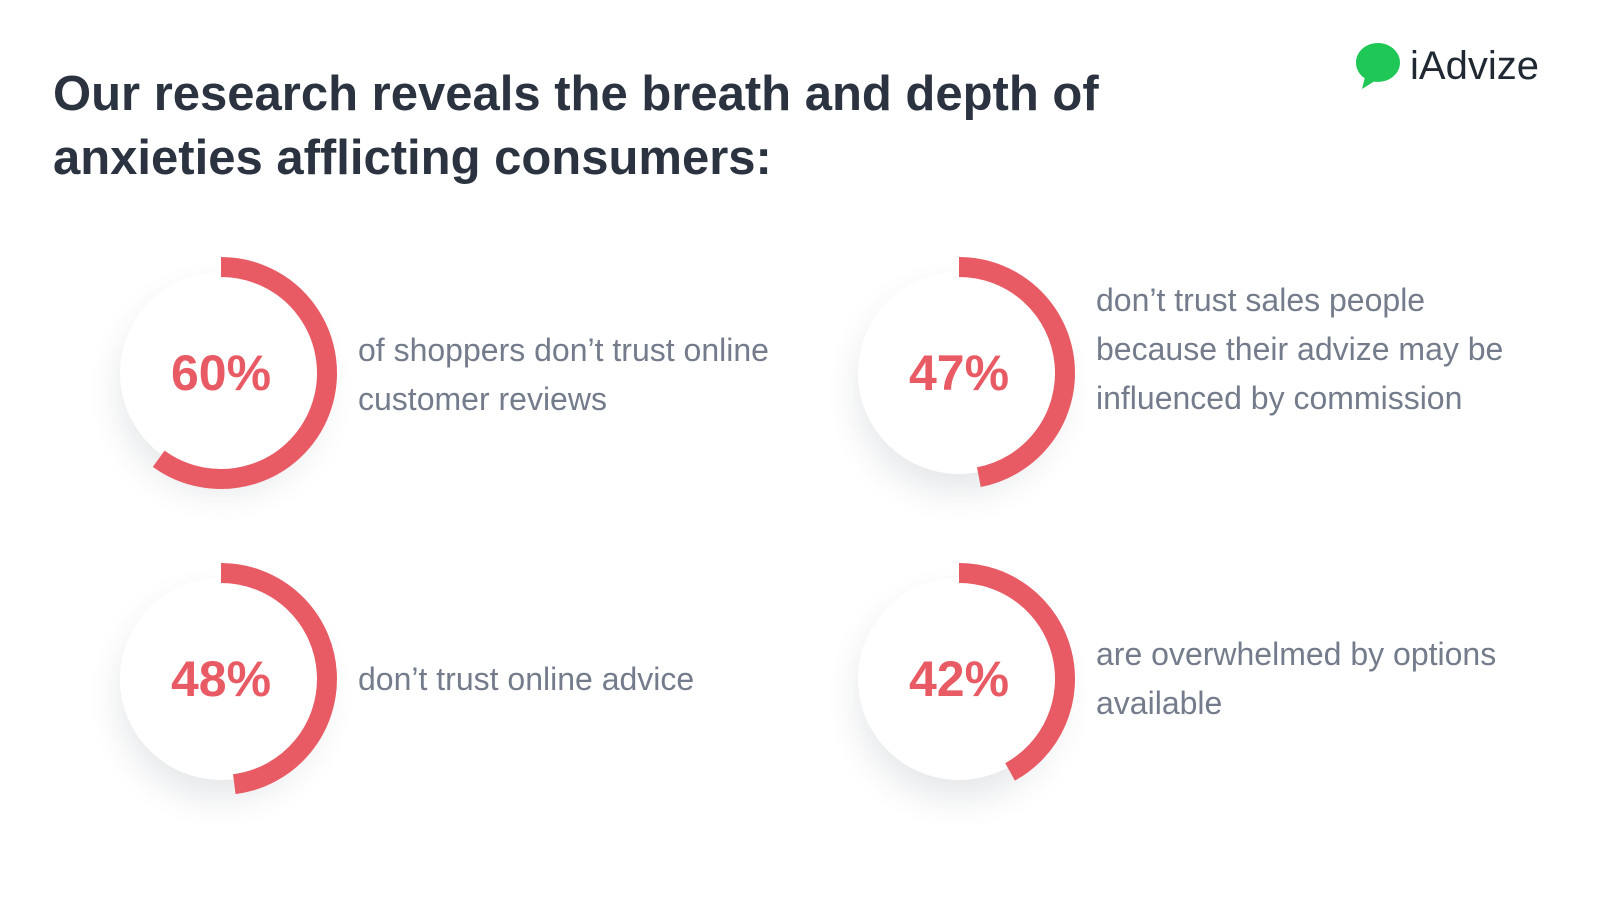 The height and width of the screenshot is (906, 1600). I want to click on stat-value-60: 60%, so click(221, 373).